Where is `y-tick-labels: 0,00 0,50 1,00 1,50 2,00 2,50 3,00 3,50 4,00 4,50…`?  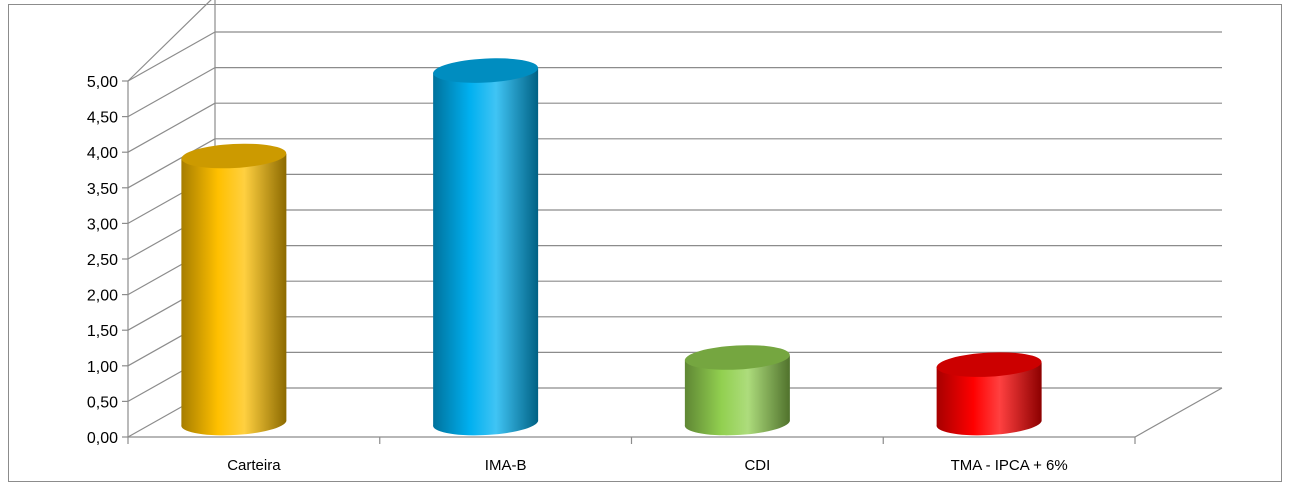
y-tick-labels: 0,00 0,50 1,00 1,50 2,00 2,50 3,00 3,50 4,00 4,50… is located at coordinates (102, 260).